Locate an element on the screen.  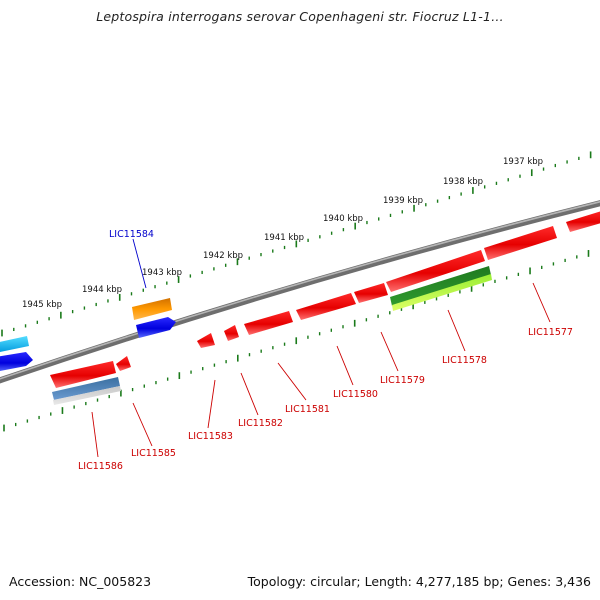
gene-lic11584-arrow is located at coordinates (156, 327).